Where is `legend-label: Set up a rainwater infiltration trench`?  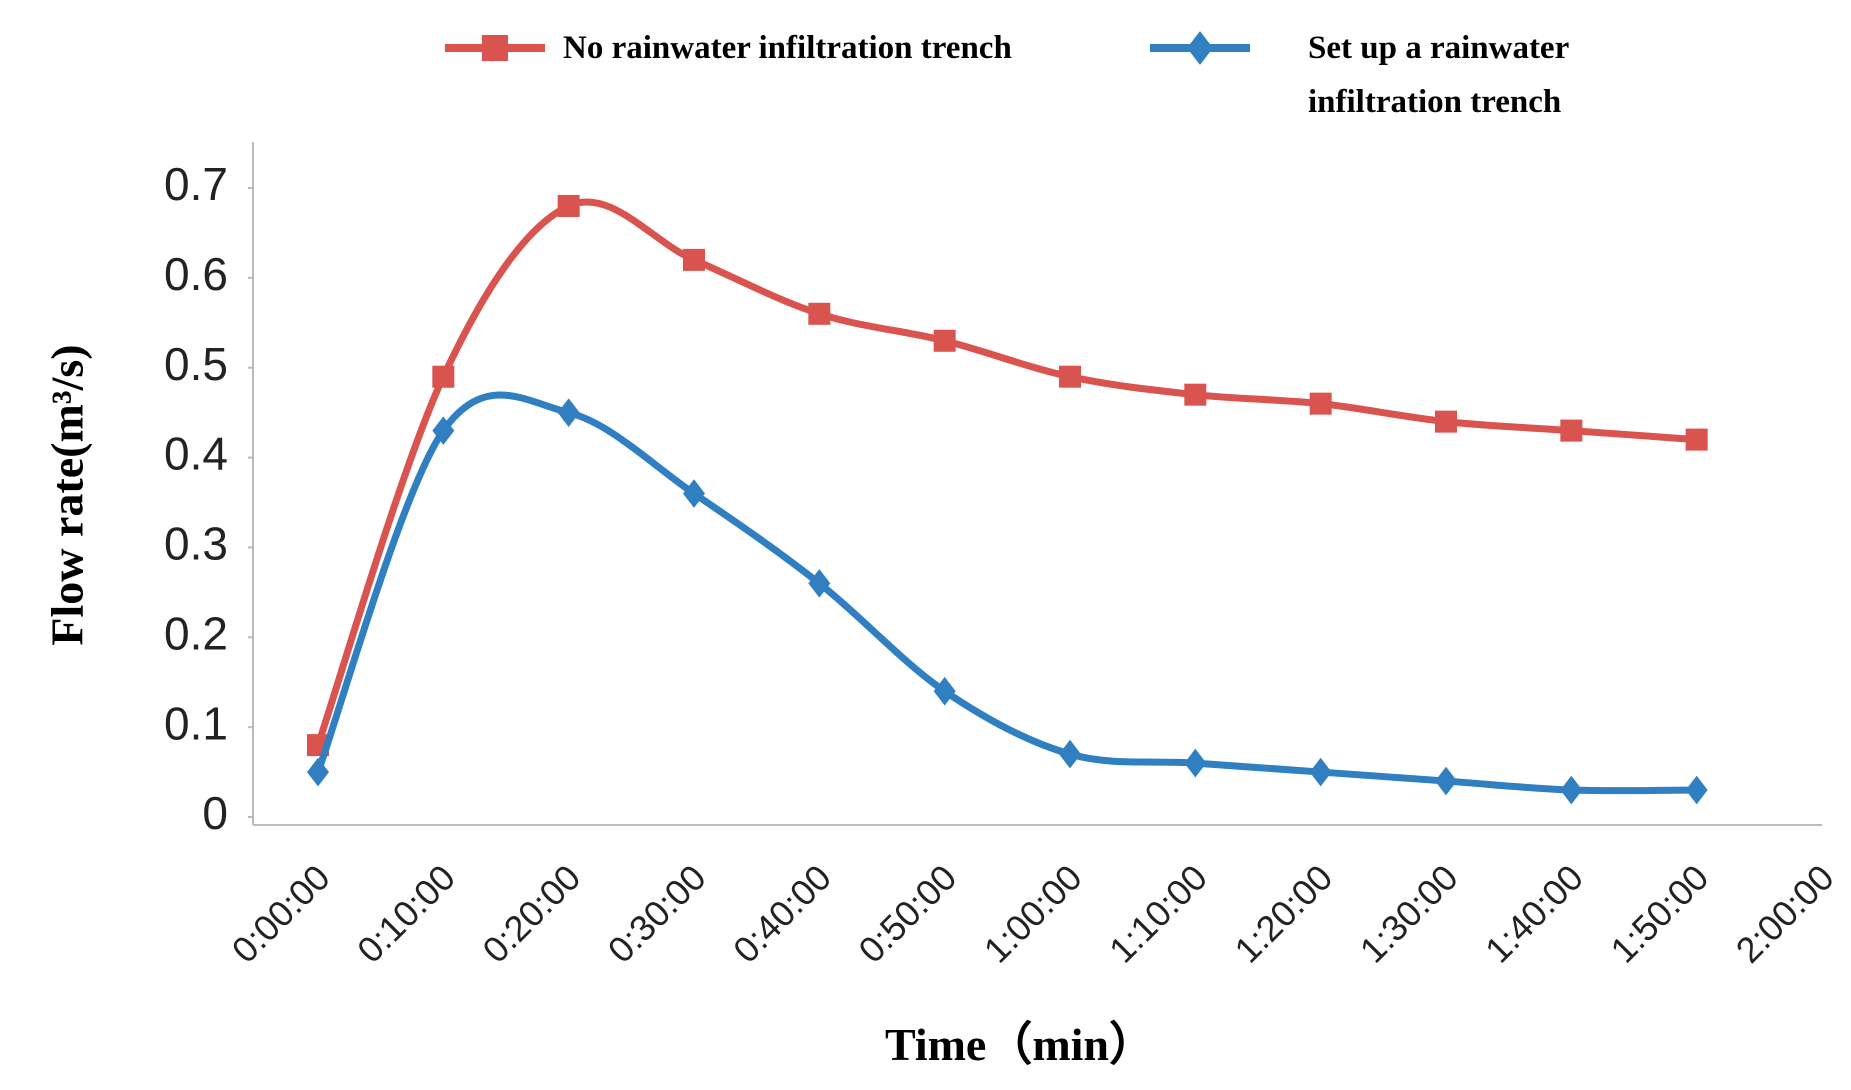 legend-label: Set up a rainwater infiltration trench is located at coordinates (1438, 75).